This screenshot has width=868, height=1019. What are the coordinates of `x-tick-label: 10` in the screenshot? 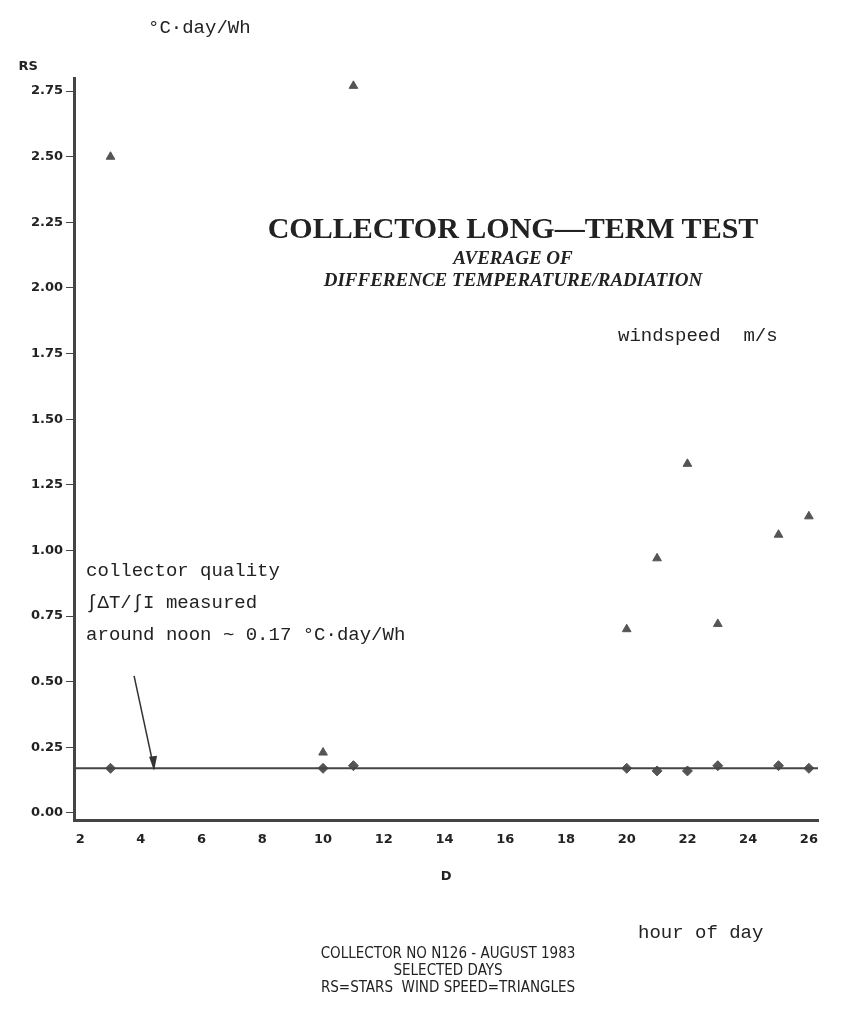 It's located at (323, 838).